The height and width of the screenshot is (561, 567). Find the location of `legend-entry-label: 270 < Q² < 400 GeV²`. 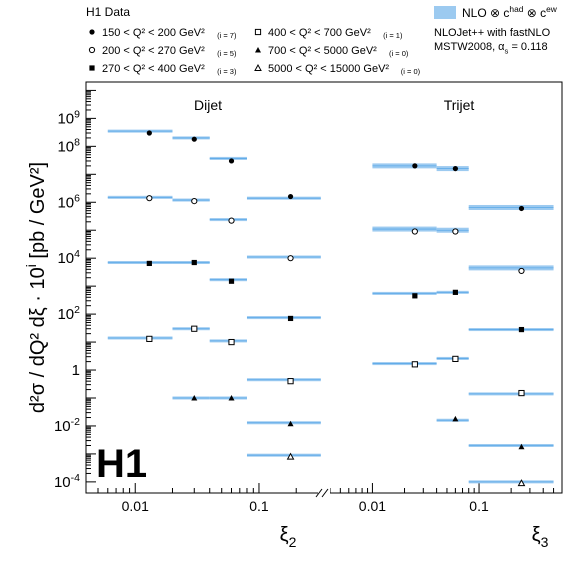

legend-entry-label: 270 < Q² < 400 GeV² is located at coordinates (153, 69).